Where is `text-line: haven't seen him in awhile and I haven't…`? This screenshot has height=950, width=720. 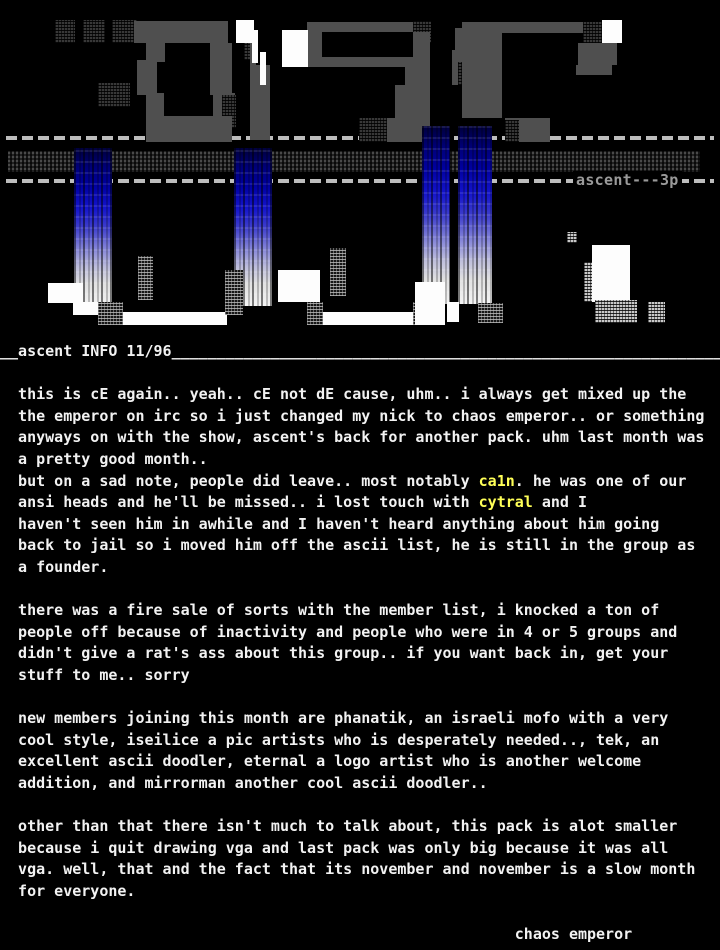
text-line: haven't seen him in awhile and I haven't… is located at coordinates (330, 523).